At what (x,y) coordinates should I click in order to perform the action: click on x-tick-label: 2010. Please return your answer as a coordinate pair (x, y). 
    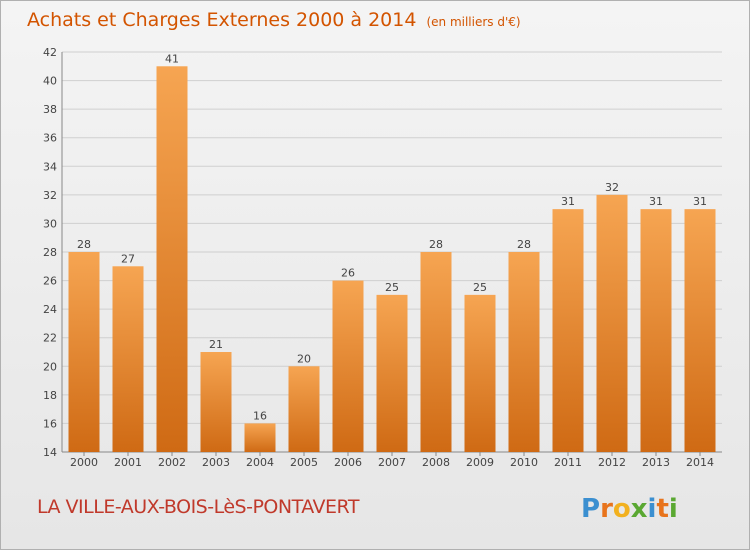
    Looking at the image, I should click on (524, 462).